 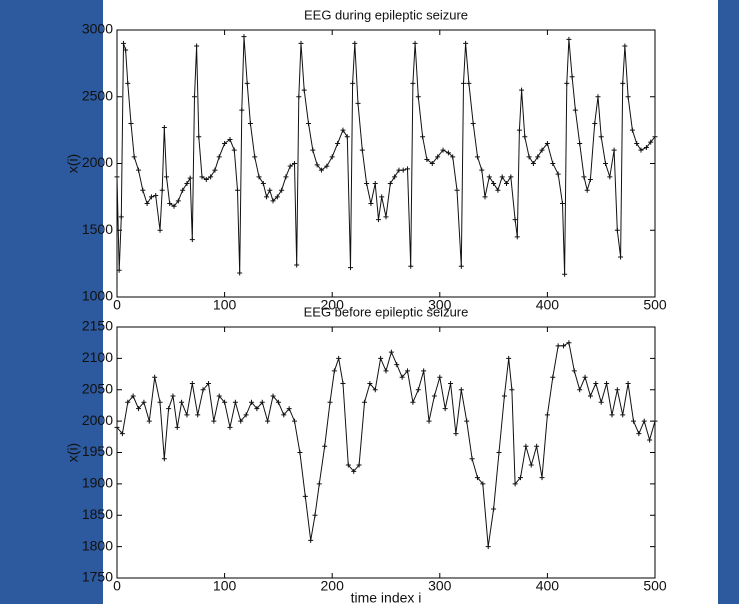 What do you see at coordinates (386, 597) in the screenshot?
I see `x-axis-label: time index i` at bounding box center [386, 597].